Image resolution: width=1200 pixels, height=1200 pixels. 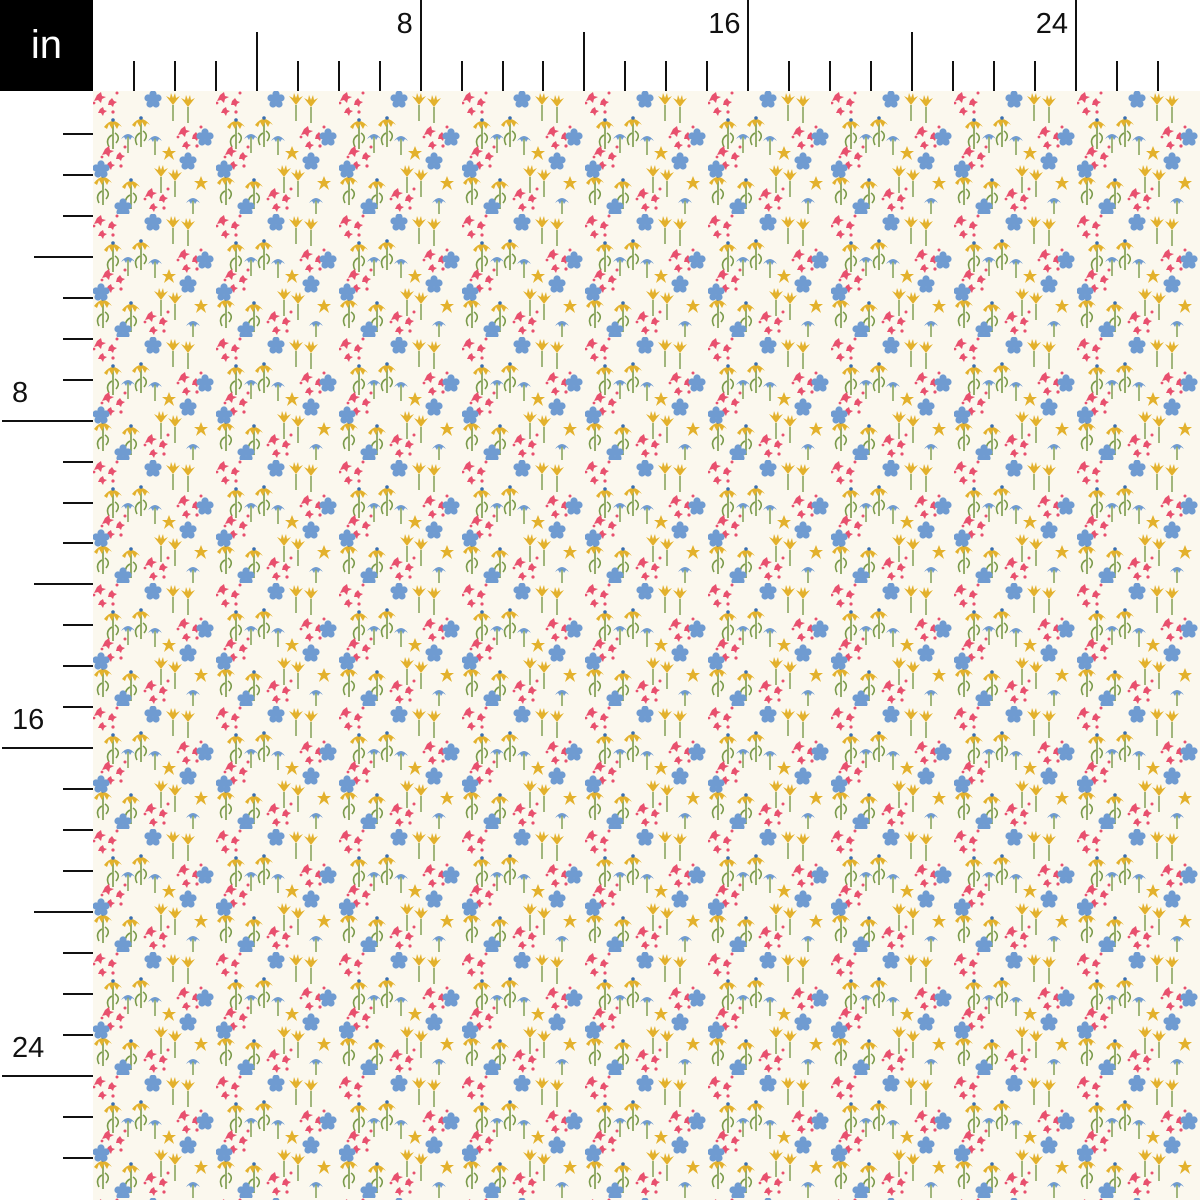 What do you see at coordinates (1052, 24) in the screenshot?
I see `top-ruler-label: 24` at bounding box center [1052, 24].